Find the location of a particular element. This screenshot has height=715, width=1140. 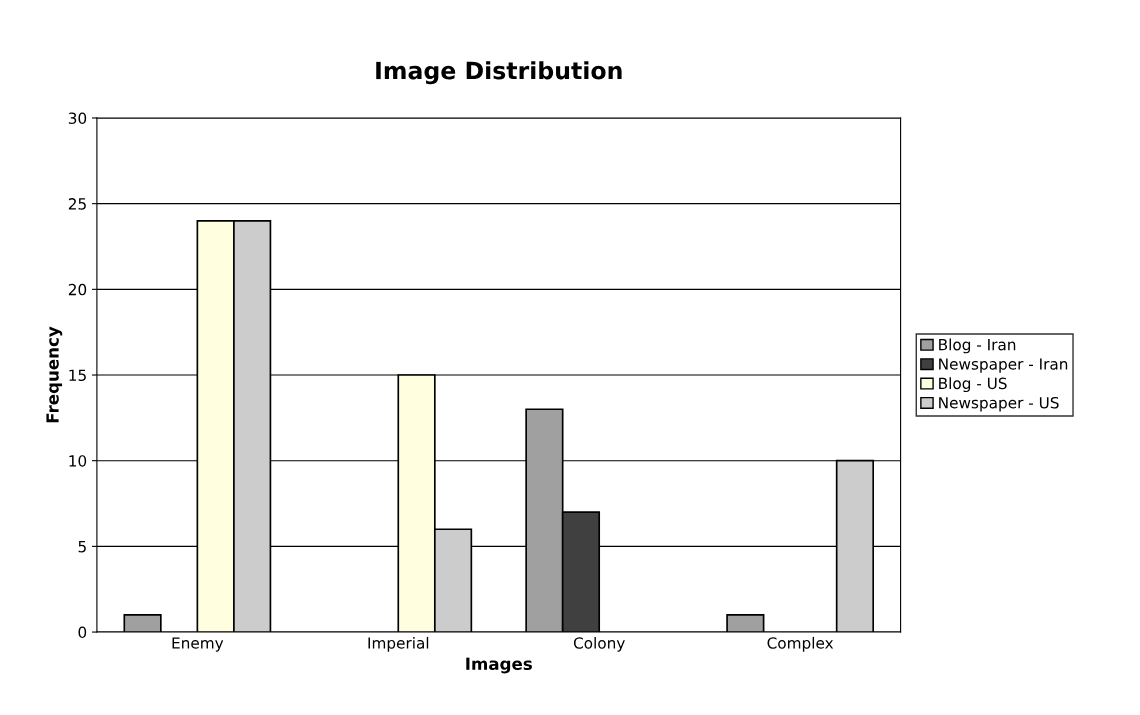

legend-label: Blog - Iran is located at coordinates (977, 346).